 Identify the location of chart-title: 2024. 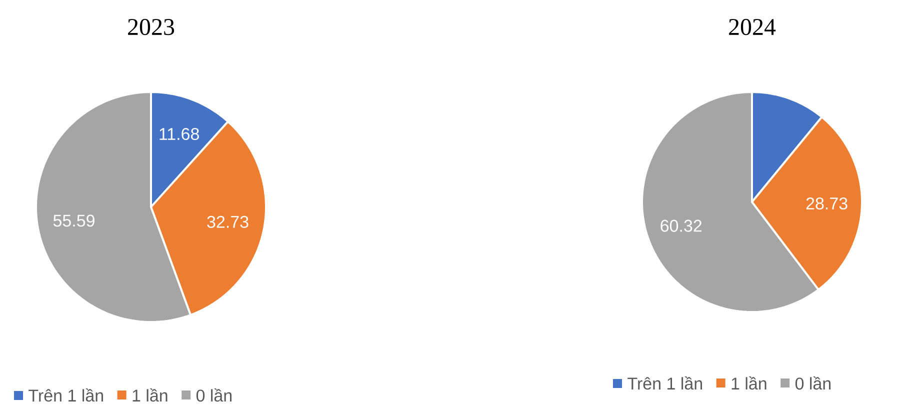
(752, 27).